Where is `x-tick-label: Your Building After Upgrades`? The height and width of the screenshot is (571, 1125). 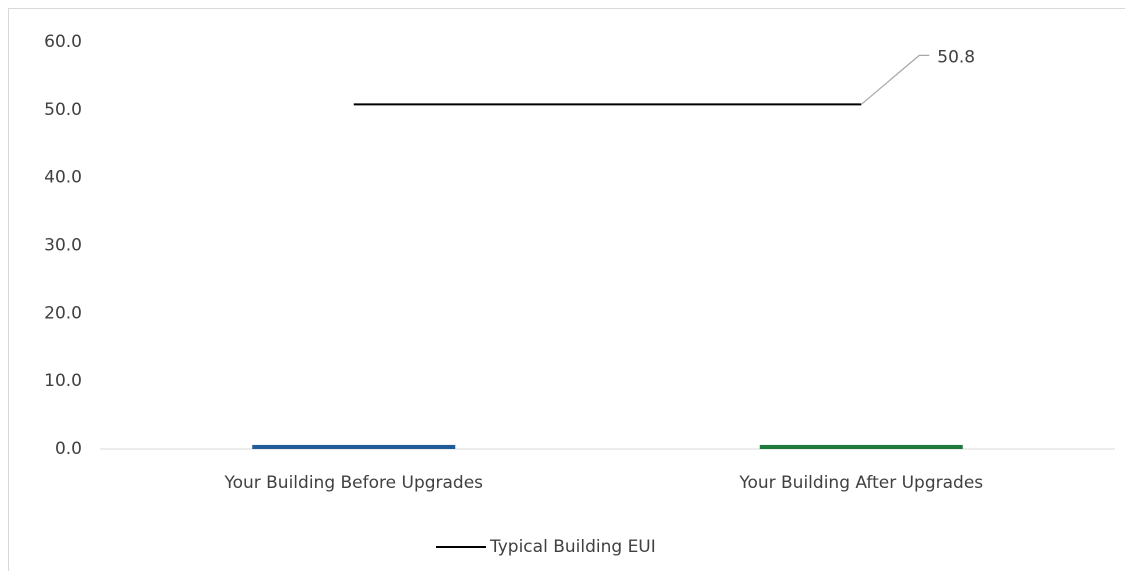
x-tick-label: Your Building After Upgrades is located at coordinates (860, 483).